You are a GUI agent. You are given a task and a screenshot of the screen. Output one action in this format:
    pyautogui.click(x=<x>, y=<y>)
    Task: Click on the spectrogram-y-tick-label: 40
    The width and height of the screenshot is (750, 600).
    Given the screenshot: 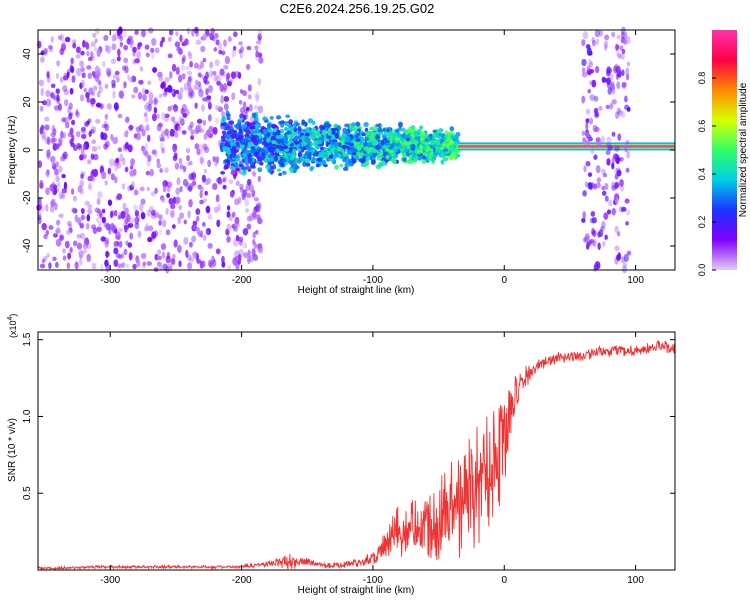 What is the action you would take?
    pyautogui.click(x=27, y=54)
    